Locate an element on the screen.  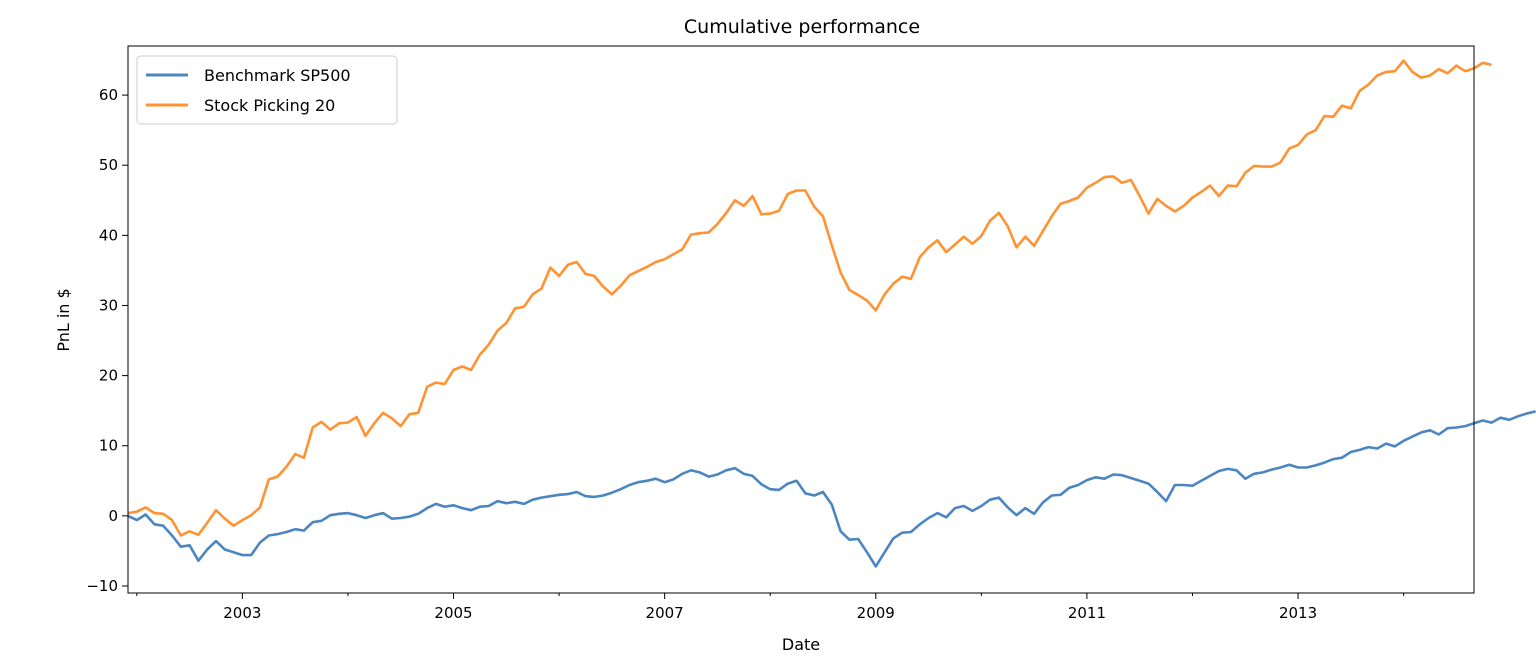
x-tick-label: 2009 is located at coordinates (876, 613).